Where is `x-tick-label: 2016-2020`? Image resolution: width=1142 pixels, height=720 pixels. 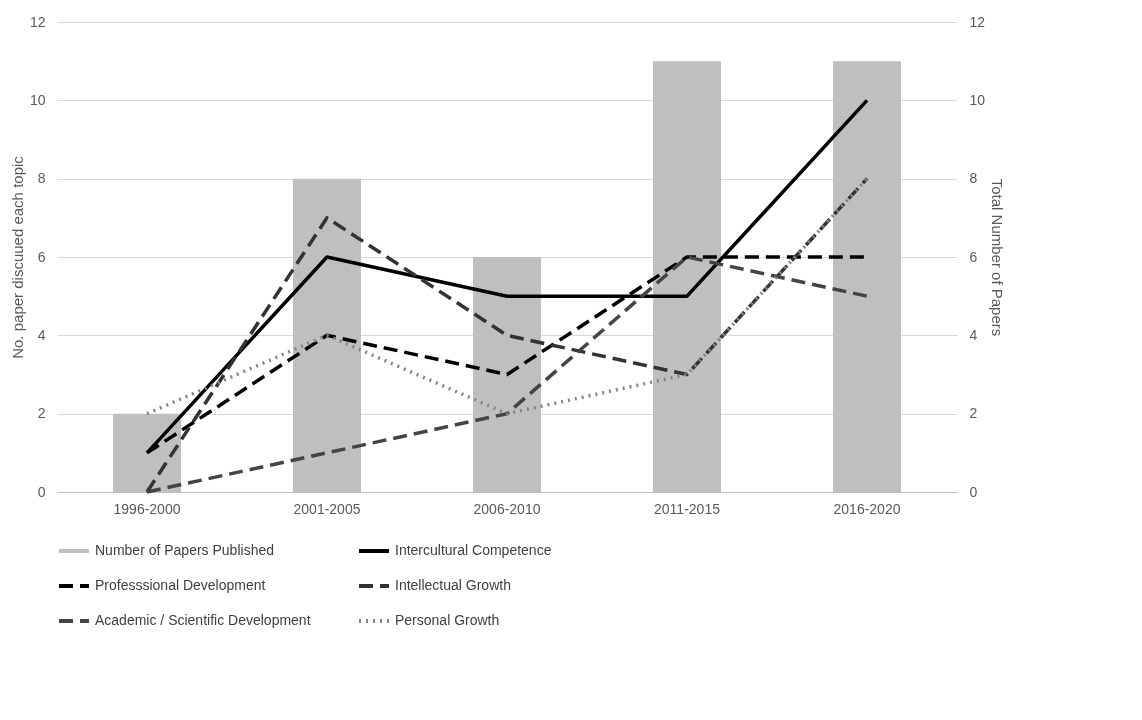 x-tick-label: 2016-2020 is located at coordinates (867, 508).